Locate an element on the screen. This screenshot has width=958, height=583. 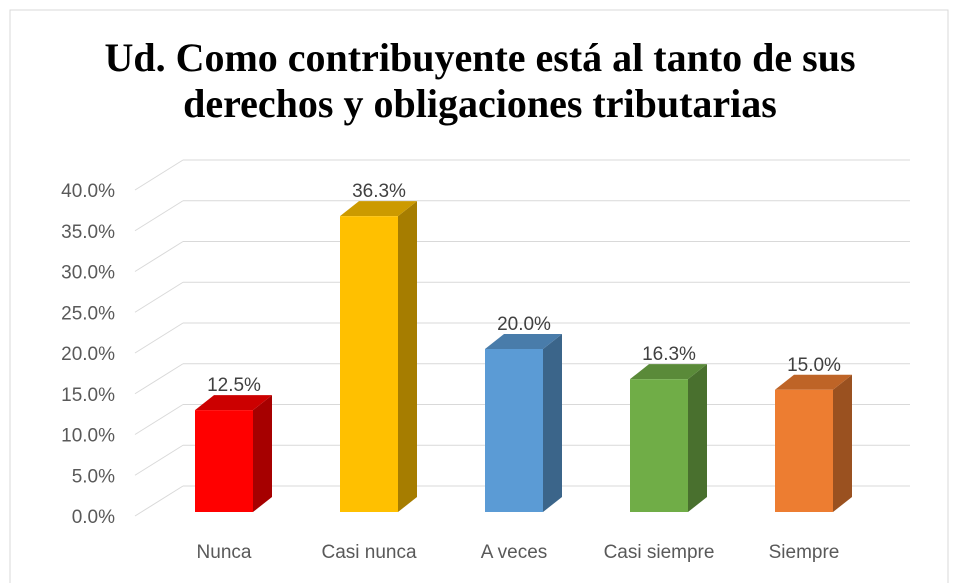
y-tick-label: 20.0% is located at coordinates (88, 354).